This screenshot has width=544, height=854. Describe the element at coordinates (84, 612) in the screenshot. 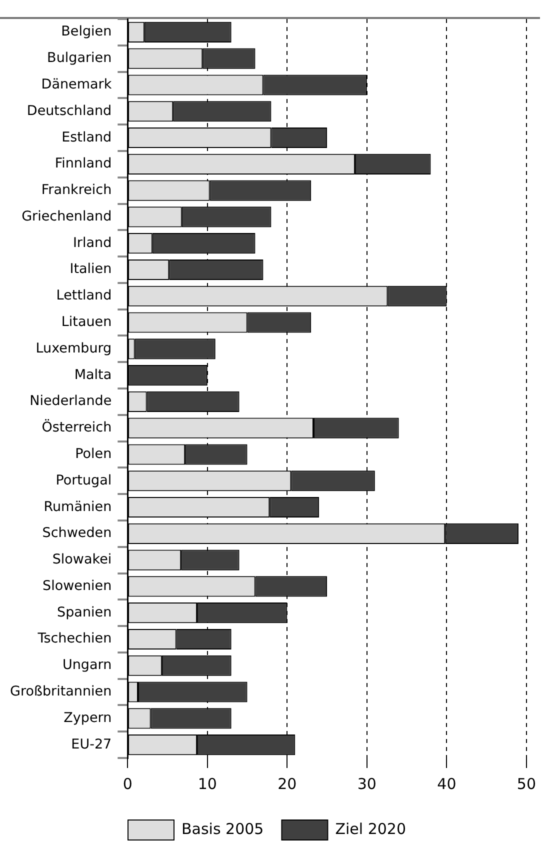

I see `y-tick-label: Spanien` at that location.